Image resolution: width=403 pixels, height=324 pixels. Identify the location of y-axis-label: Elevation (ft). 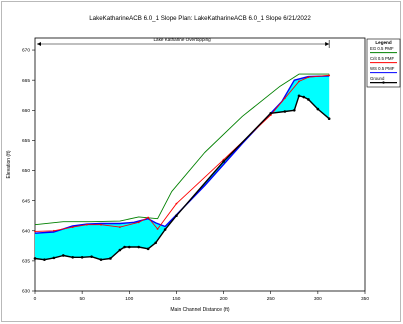
(9, 164).